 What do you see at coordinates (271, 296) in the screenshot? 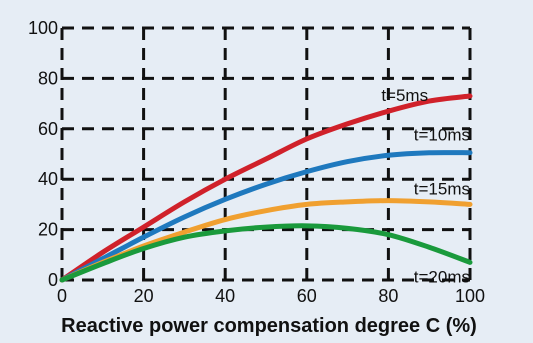
I see `x-axis-ticks: 0 20 40 60 80 100` at bounding box center [271, 296].